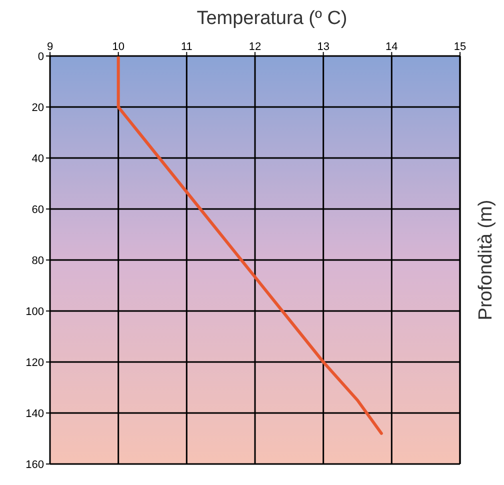  What do you see at coordinates (41, 56) in the screenshot?
I see `y-tick-label: 0` at bounding box center [41, 56].